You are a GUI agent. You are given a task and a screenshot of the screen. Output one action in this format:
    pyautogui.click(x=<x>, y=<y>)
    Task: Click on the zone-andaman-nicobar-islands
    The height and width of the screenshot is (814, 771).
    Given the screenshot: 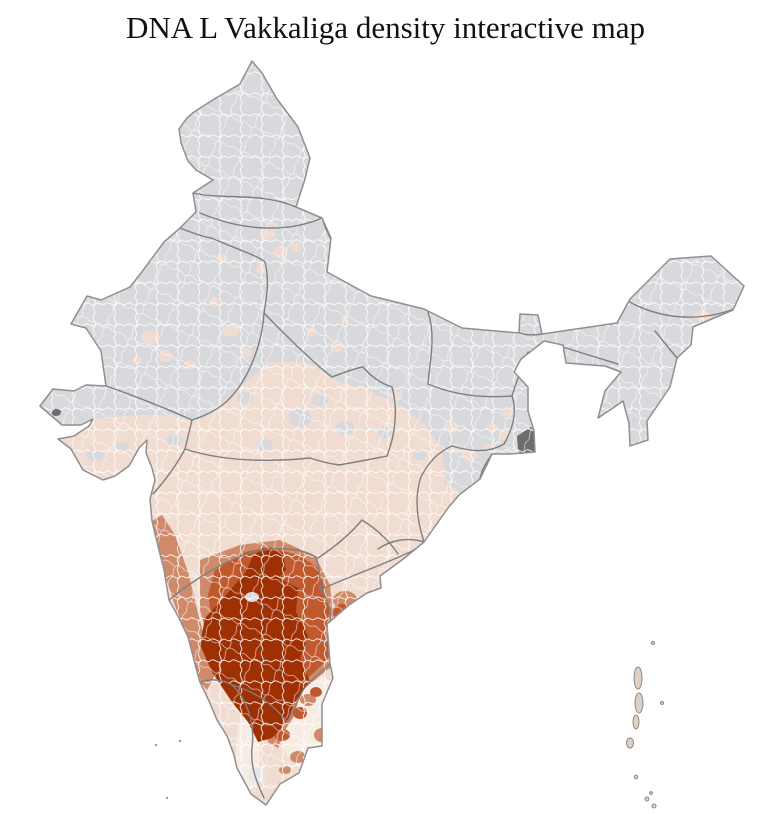 What is the action you would take?
    pyautogui.click(x=645, y=725)
    